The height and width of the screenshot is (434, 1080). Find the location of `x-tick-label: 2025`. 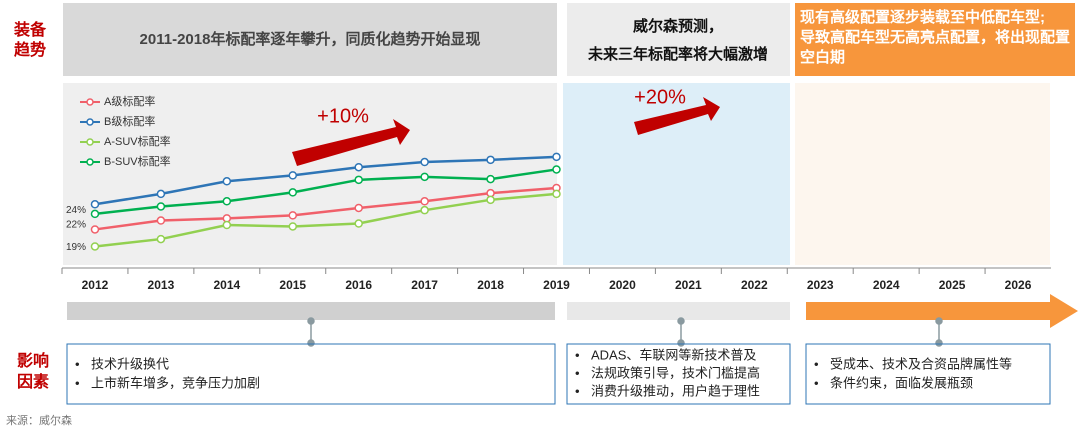

x-tick-label: 2025 is located at coordinates (952, 285).